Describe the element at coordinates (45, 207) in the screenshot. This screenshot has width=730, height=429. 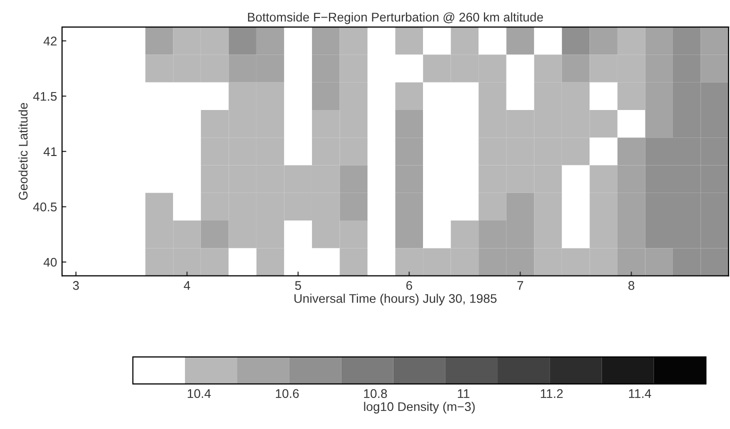
I see `y-tick-label: 40.5` at that location.